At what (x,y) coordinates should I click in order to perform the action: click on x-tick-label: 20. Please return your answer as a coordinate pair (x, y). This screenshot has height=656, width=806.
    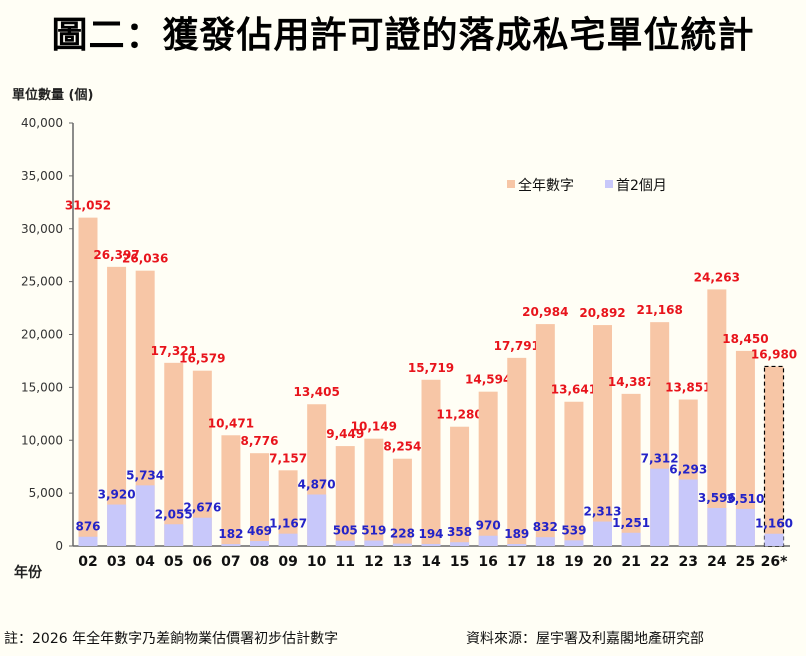
    Looking at the image, I should click on (603, 562).